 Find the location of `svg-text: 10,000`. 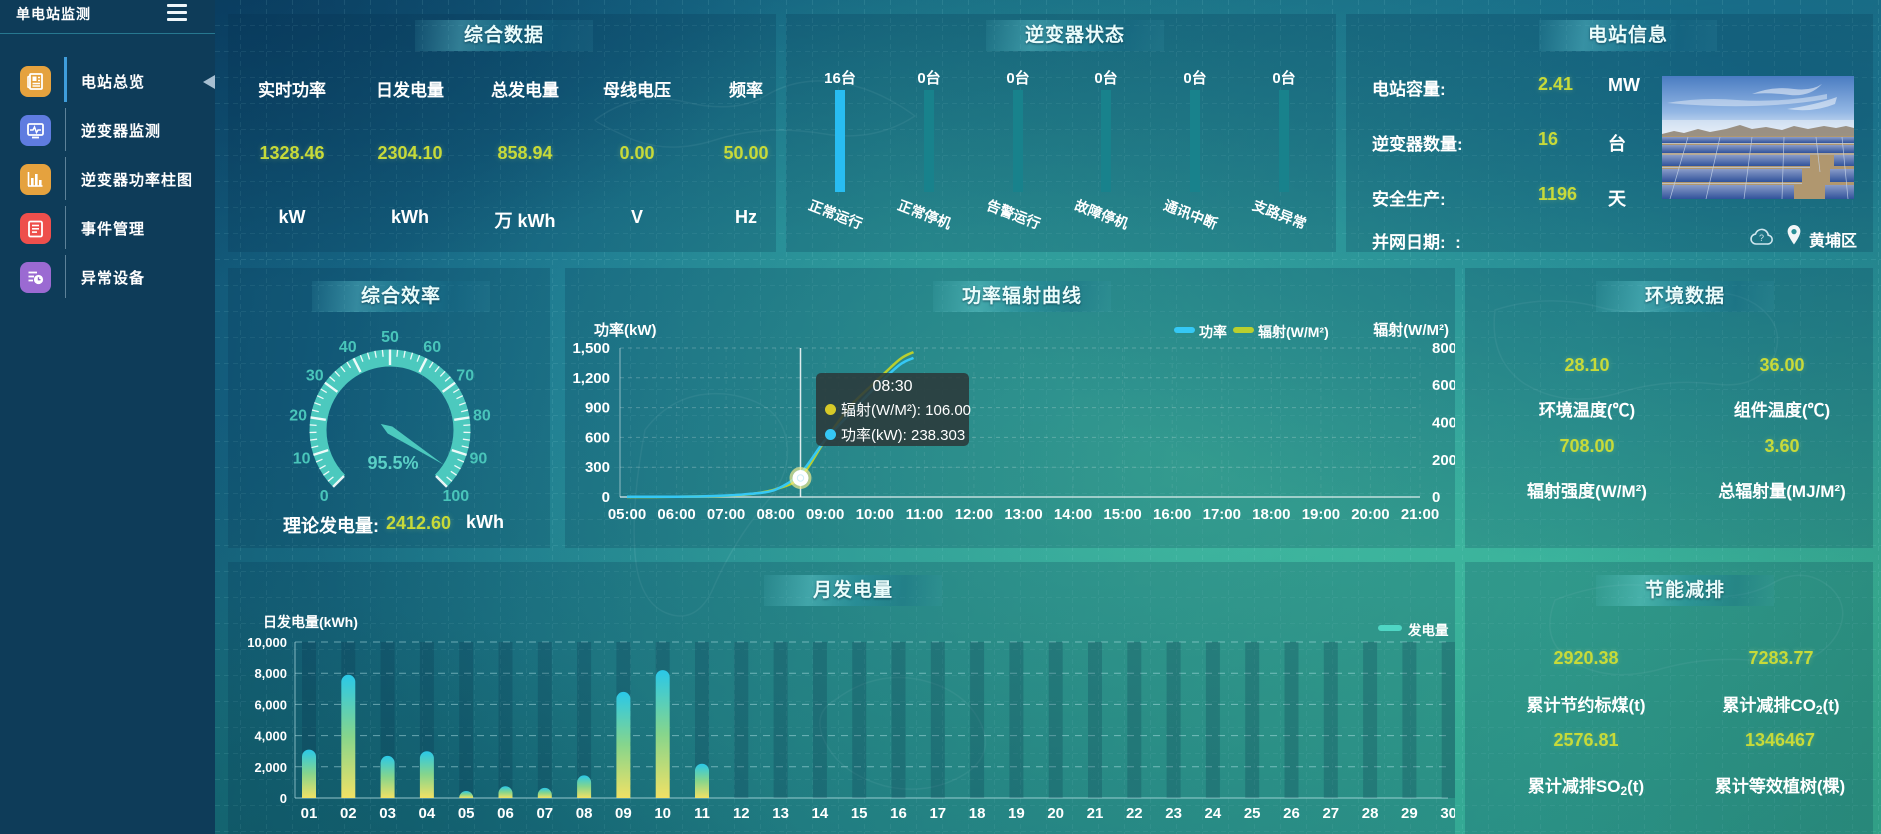

svg-text: 10,000 is located at coordinates (267, 642).